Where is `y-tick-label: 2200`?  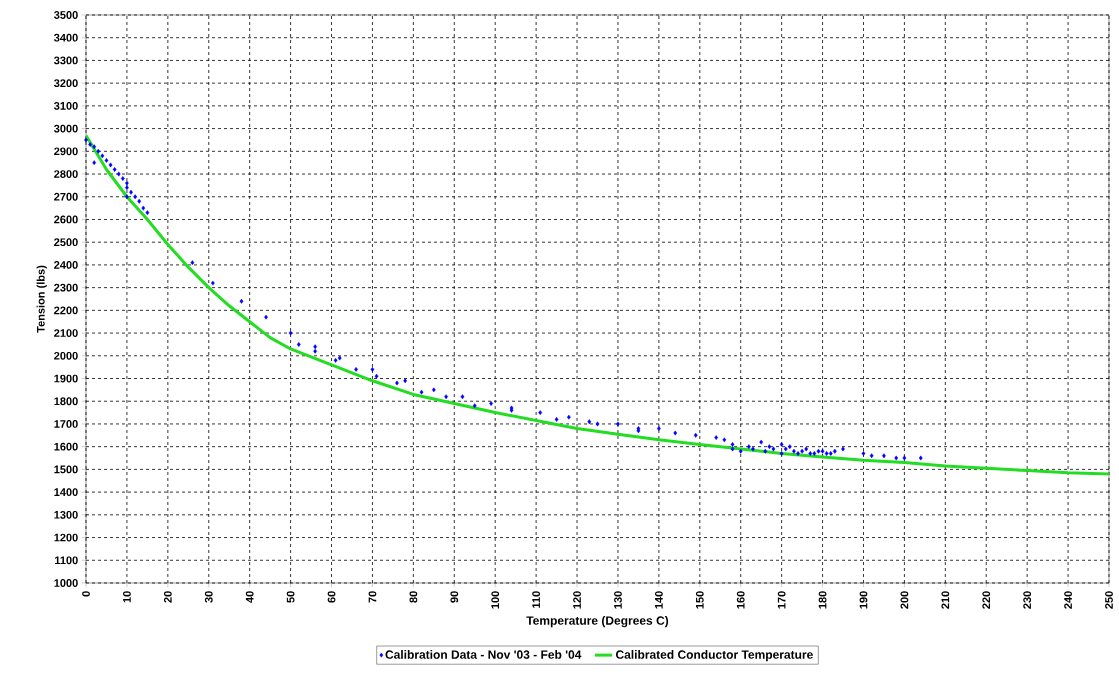 y-tick-label: 2200 is located at coordinates (66, 310).